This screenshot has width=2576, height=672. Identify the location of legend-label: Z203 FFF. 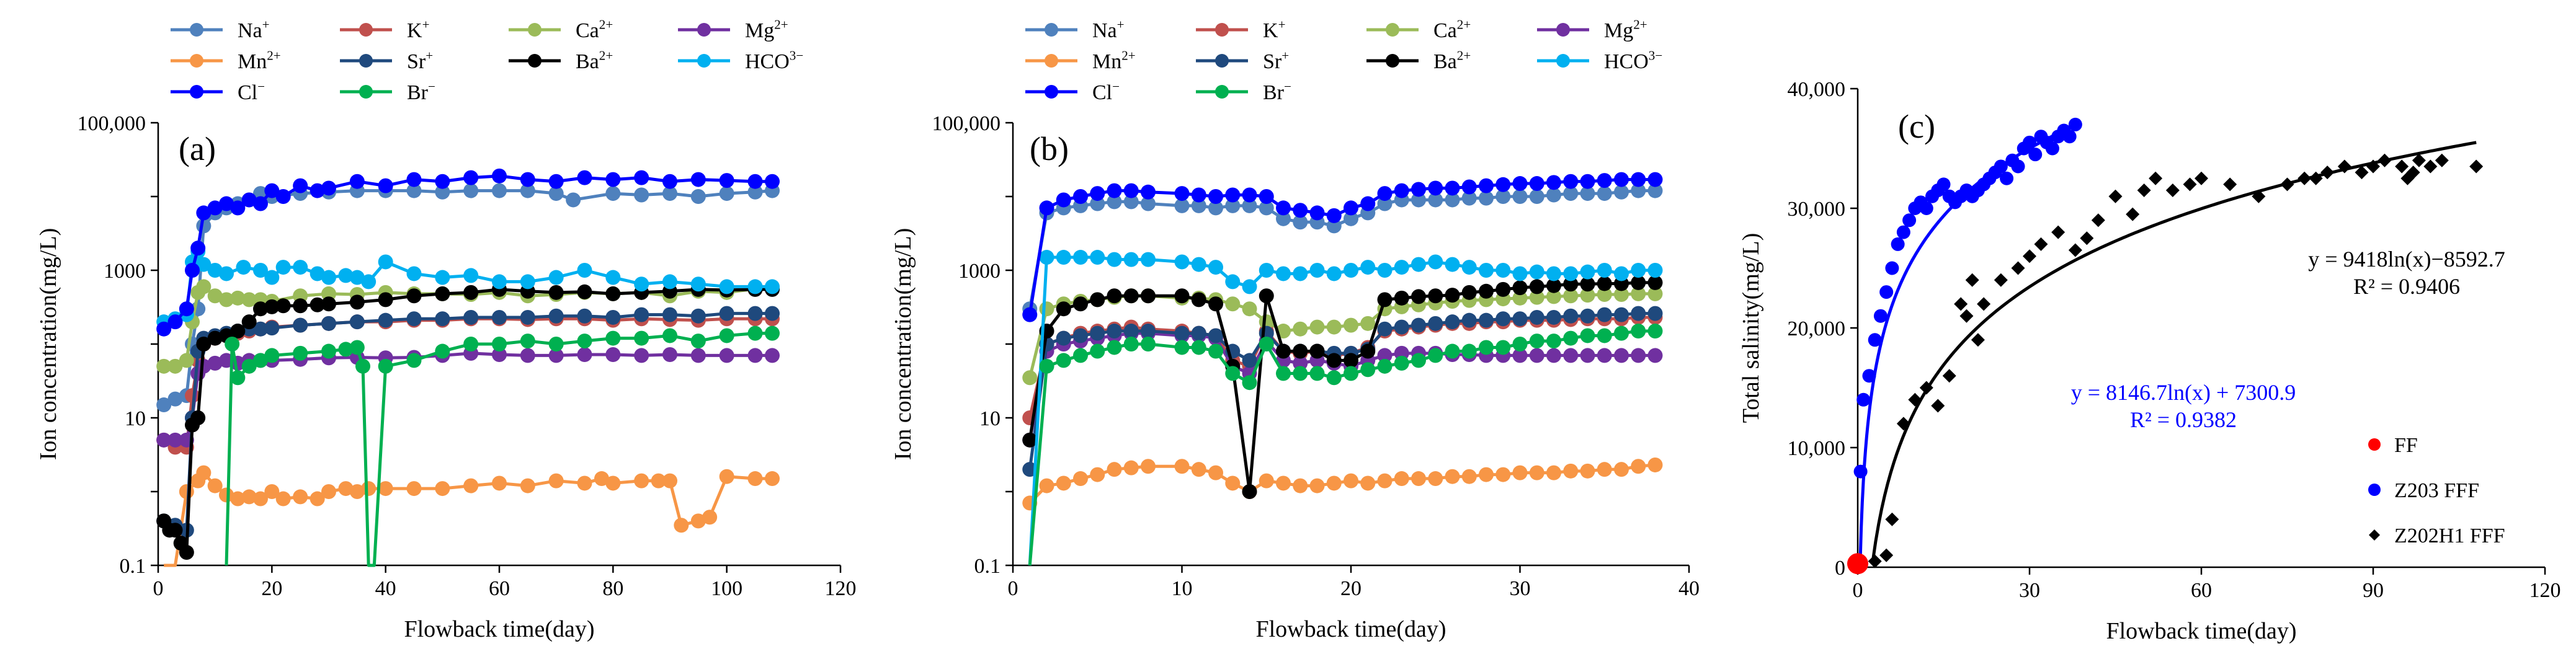
(2436, 491).